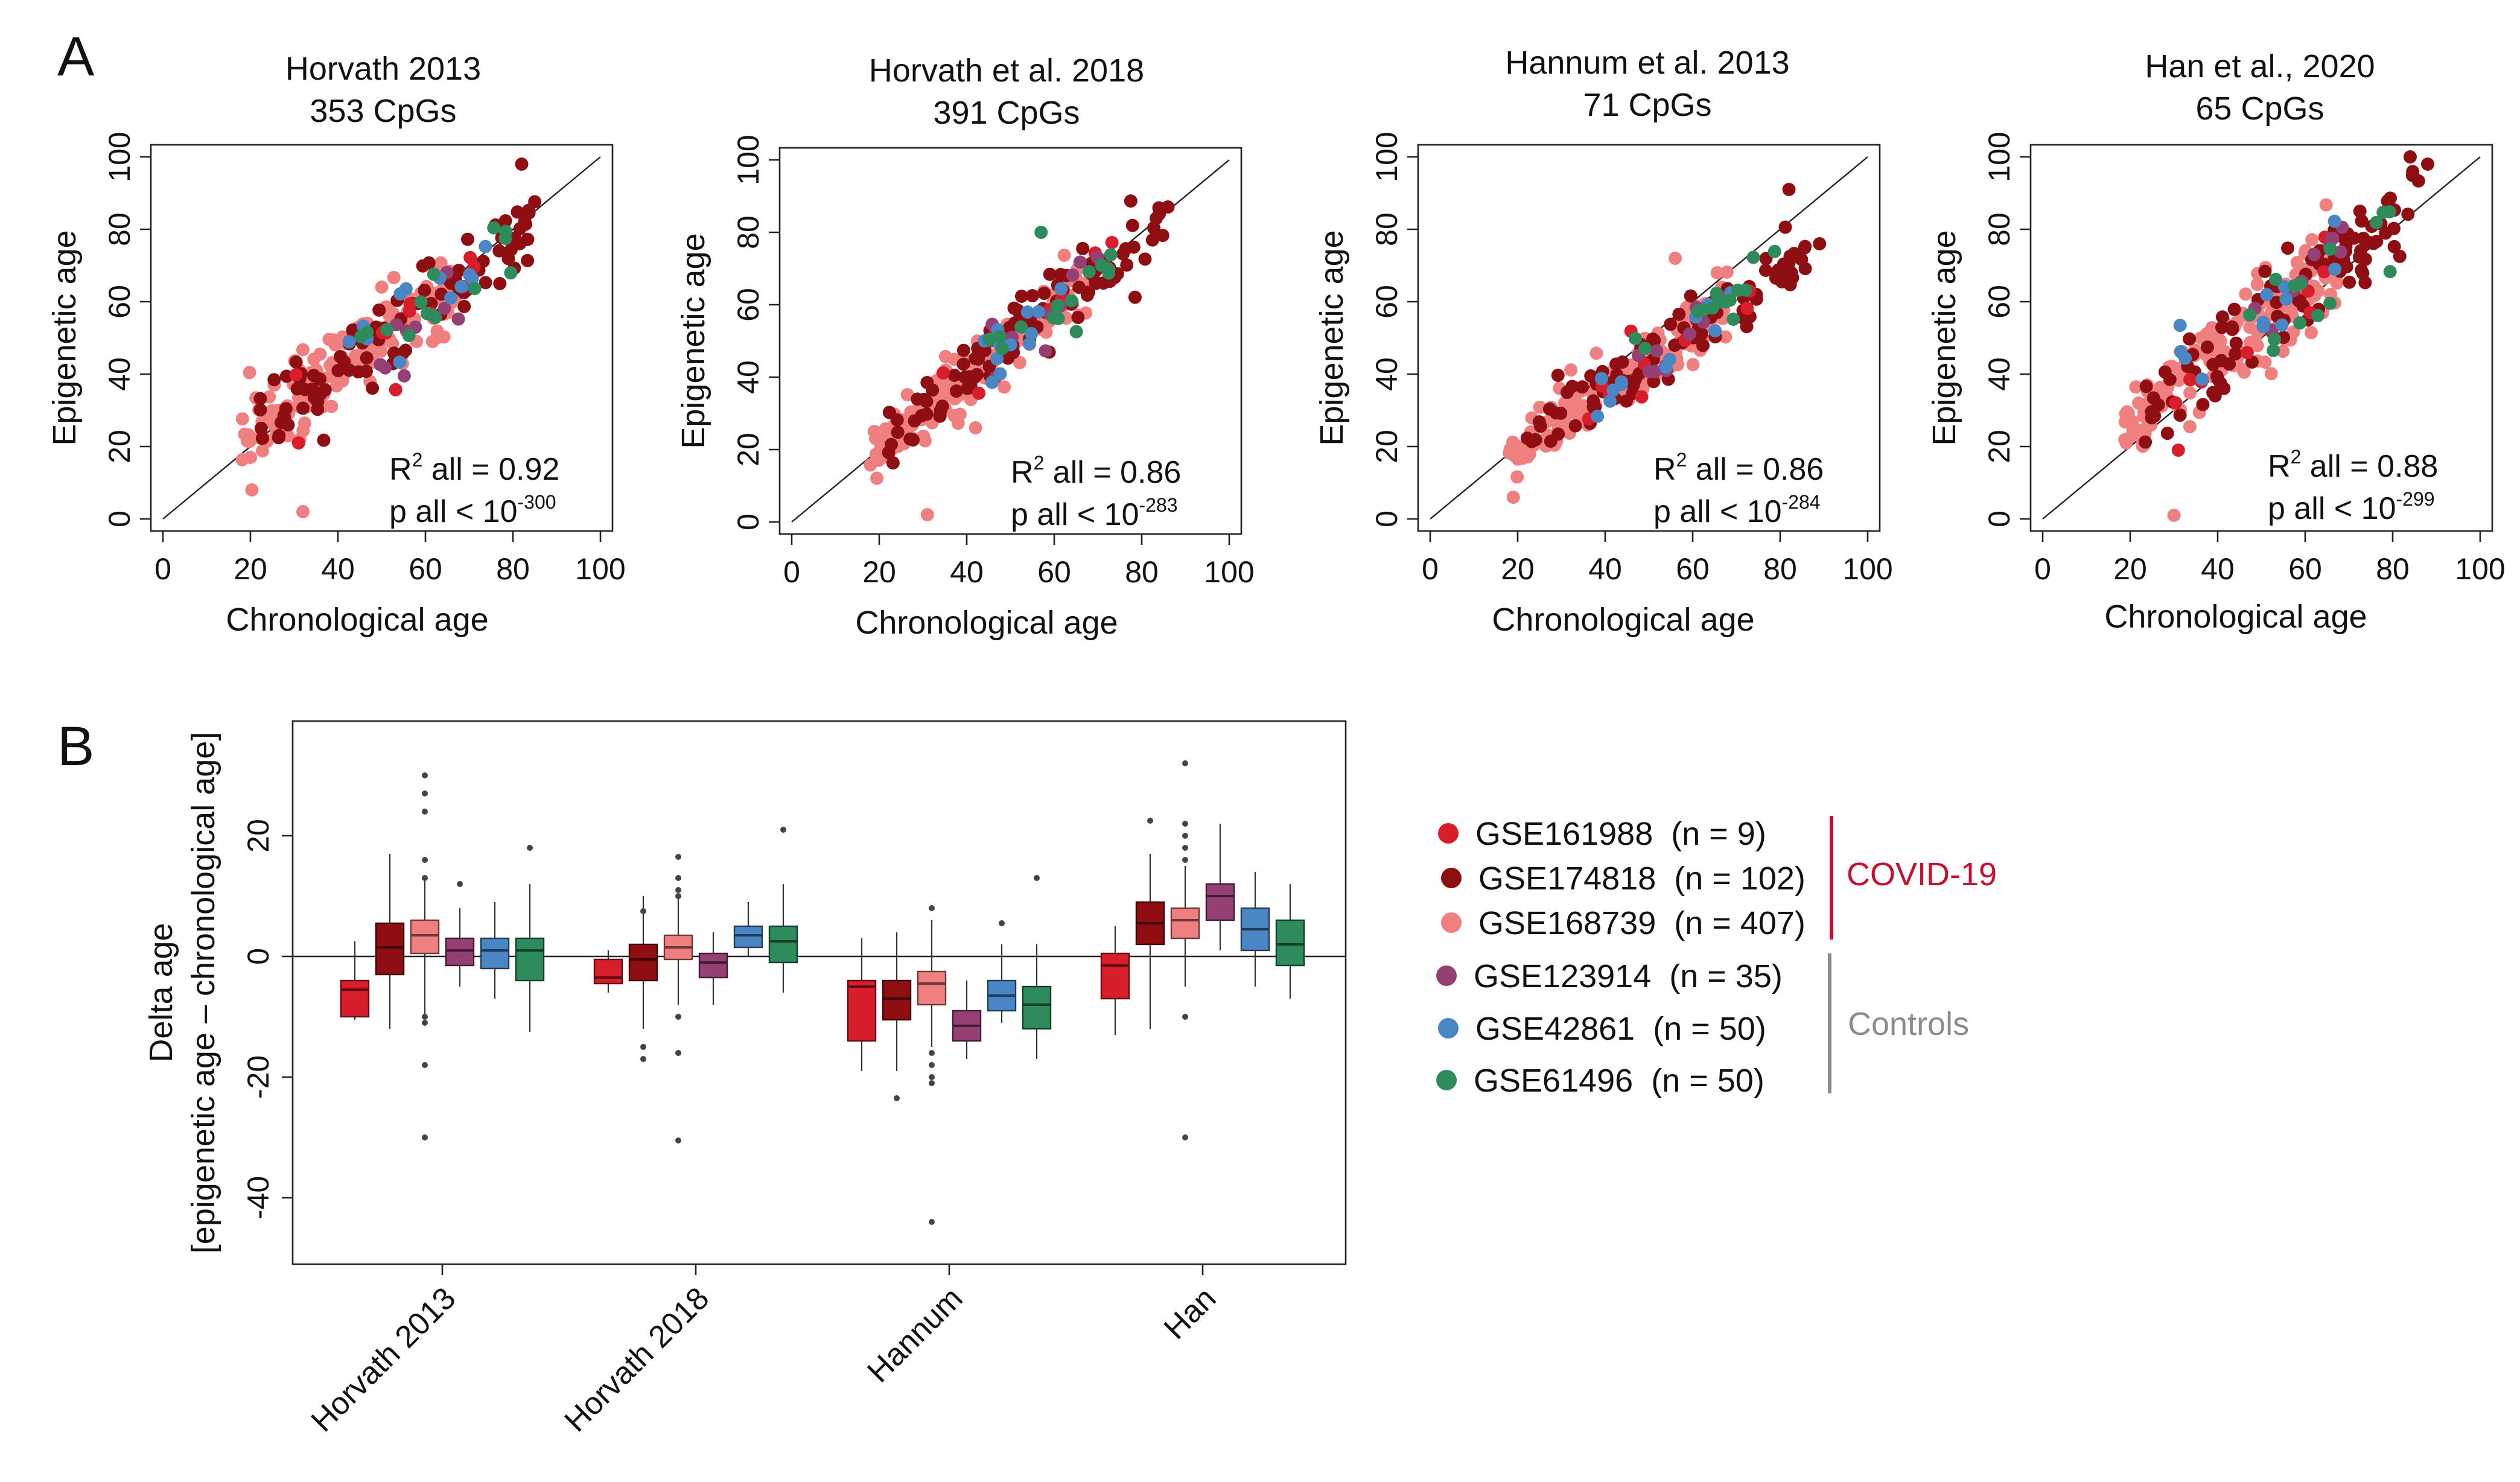 This screenshot has width=2520, height=1482. I want to click on scatter-3-ticks: 0 20 40 60 80 100 0 20 40 60 80 100, so click(1632, 359).